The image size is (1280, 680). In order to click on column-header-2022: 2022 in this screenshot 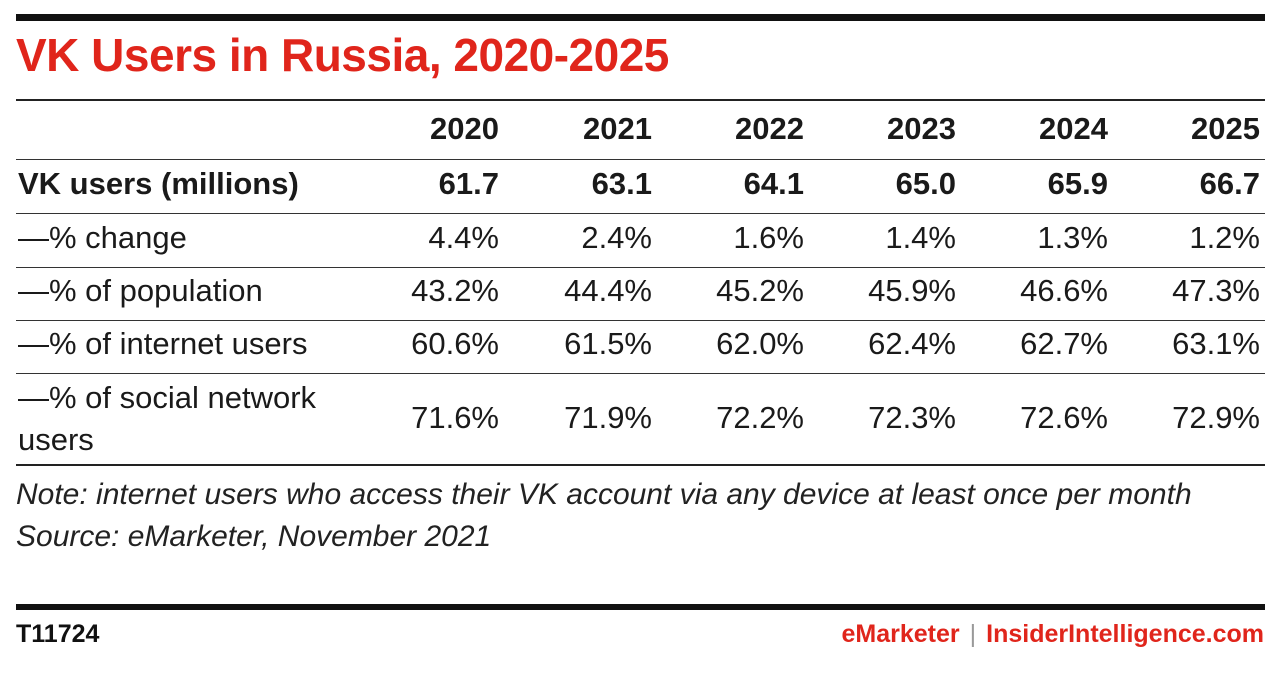, I will do `click(769, 128)`.